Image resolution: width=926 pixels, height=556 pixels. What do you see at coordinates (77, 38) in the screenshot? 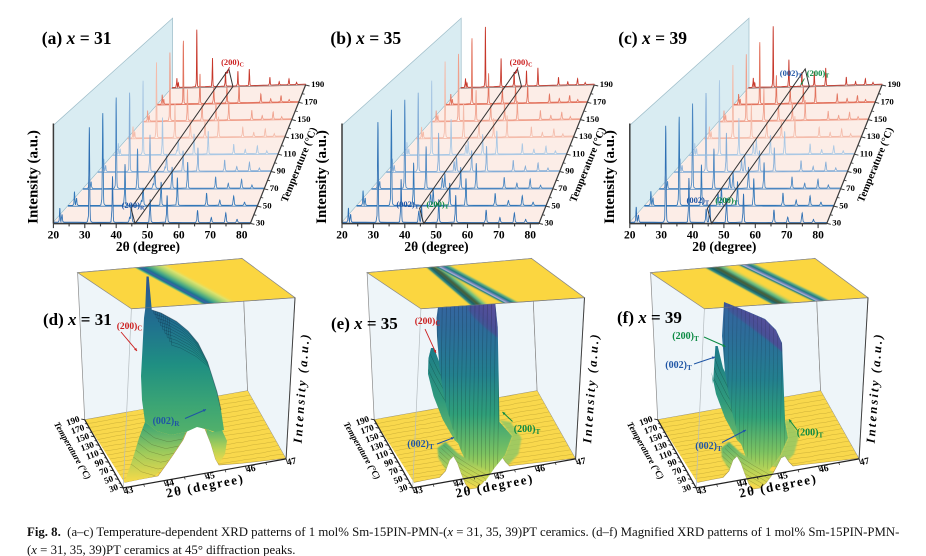
I see `svg-text: (a) x = 31` at bounding box center [77, 38].